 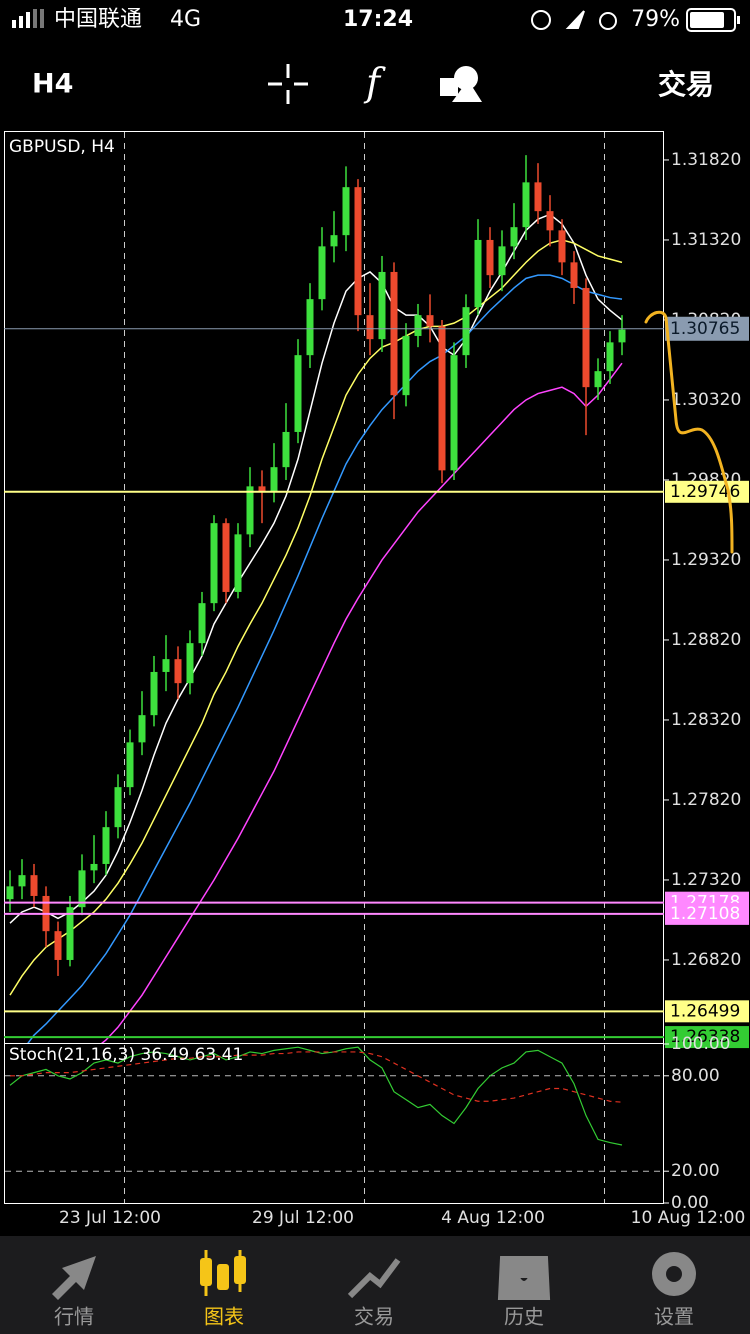 What do you see at coordinates (185, 19) in the screenshot?
I see `network: 4G` at bounding box center [185, 19].